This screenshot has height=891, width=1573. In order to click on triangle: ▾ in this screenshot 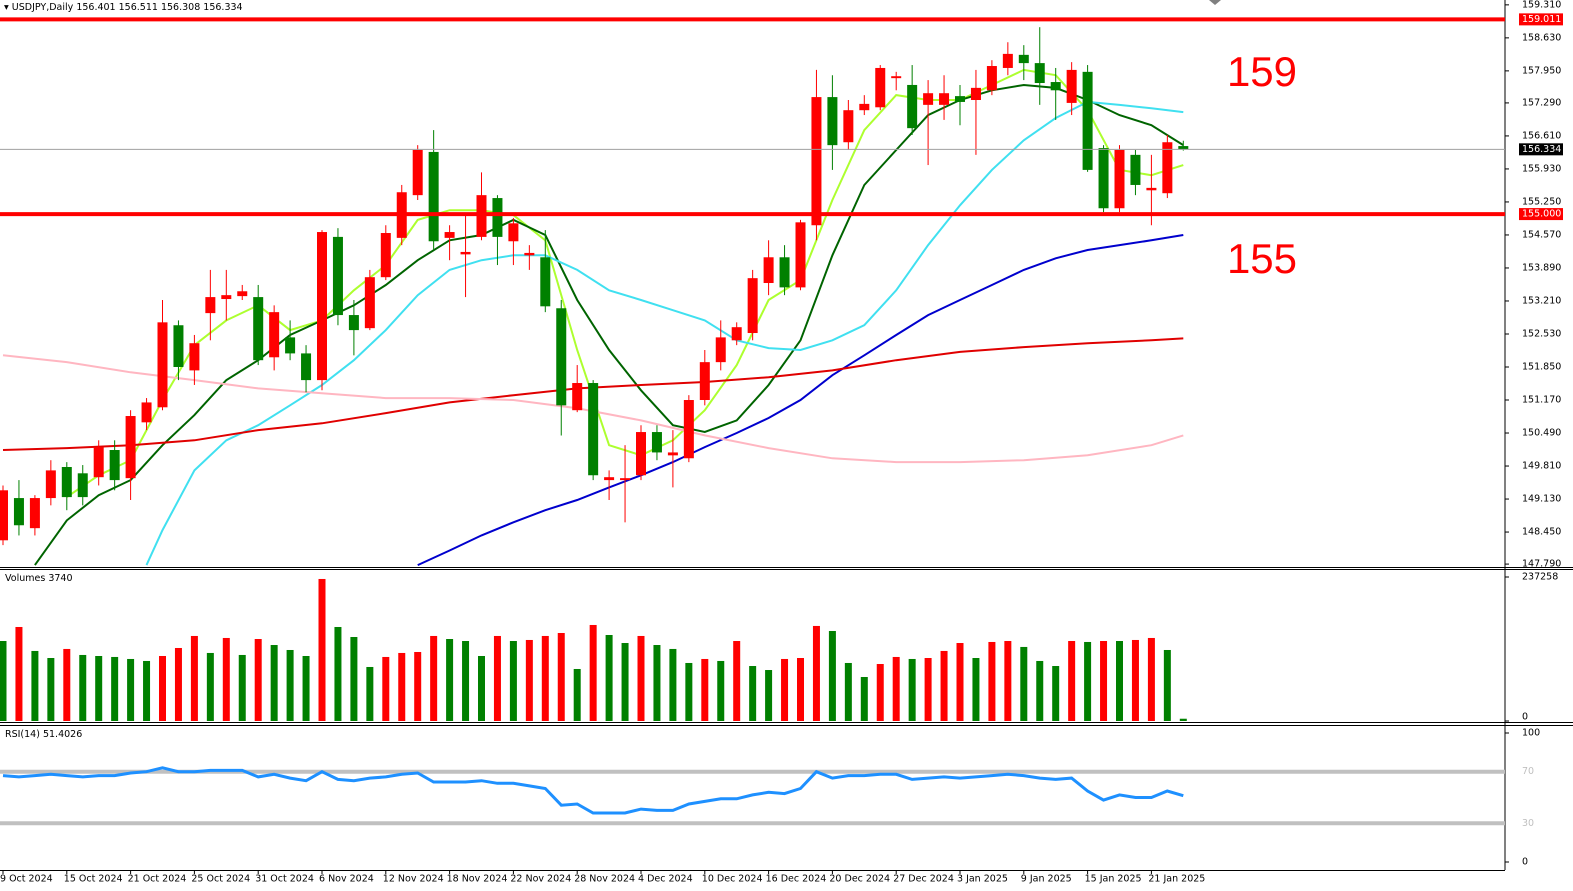, I will do `click(8, 7)`.